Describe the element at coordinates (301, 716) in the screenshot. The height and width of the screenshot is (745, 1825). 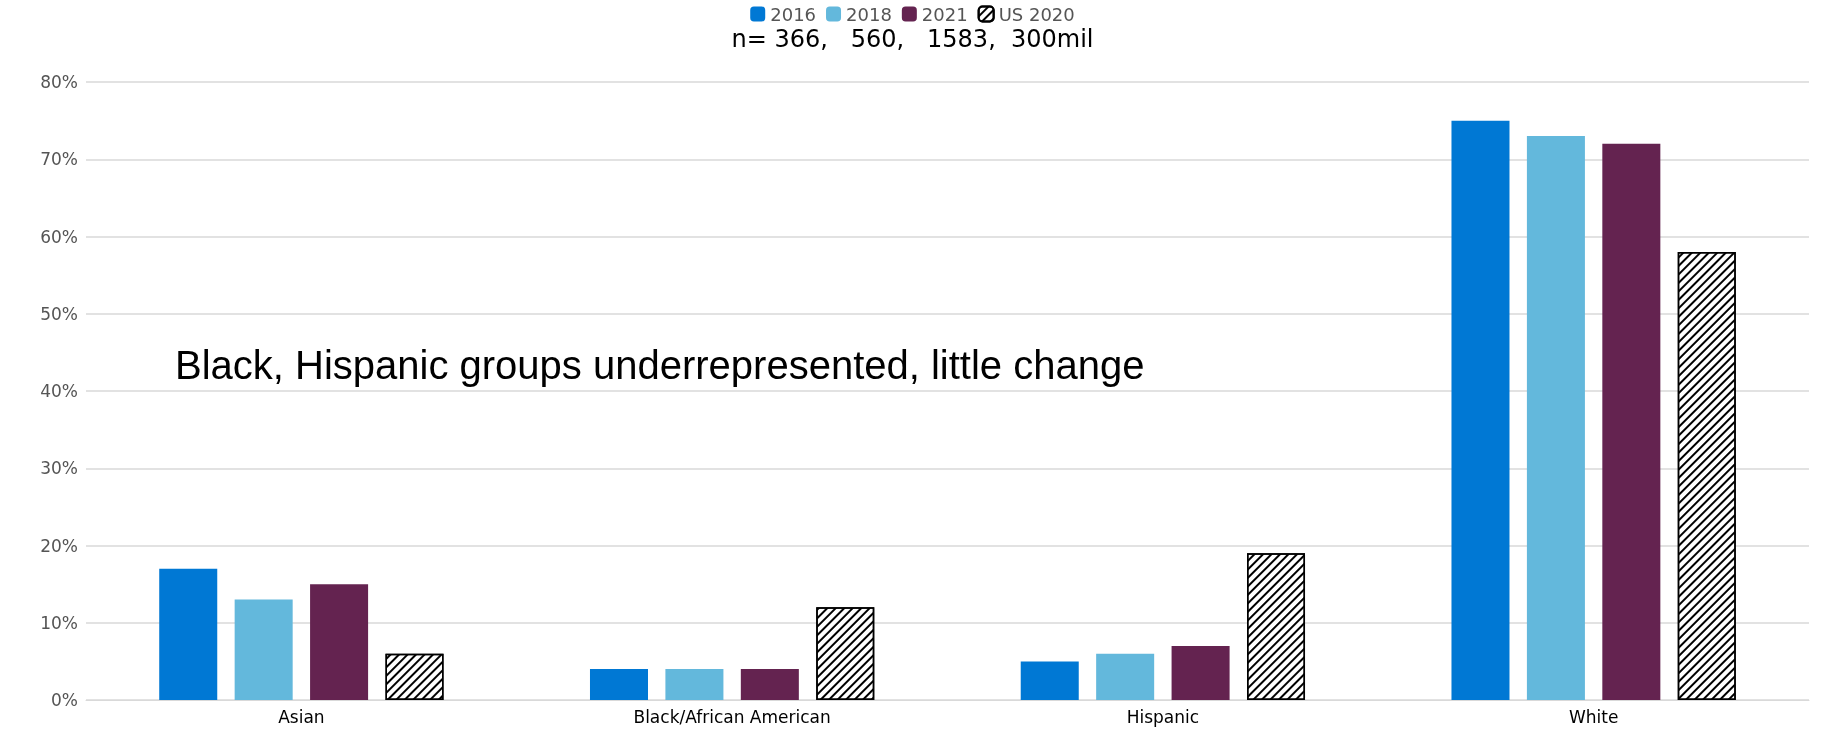
I see `x-tick-label: Asian` at that location.